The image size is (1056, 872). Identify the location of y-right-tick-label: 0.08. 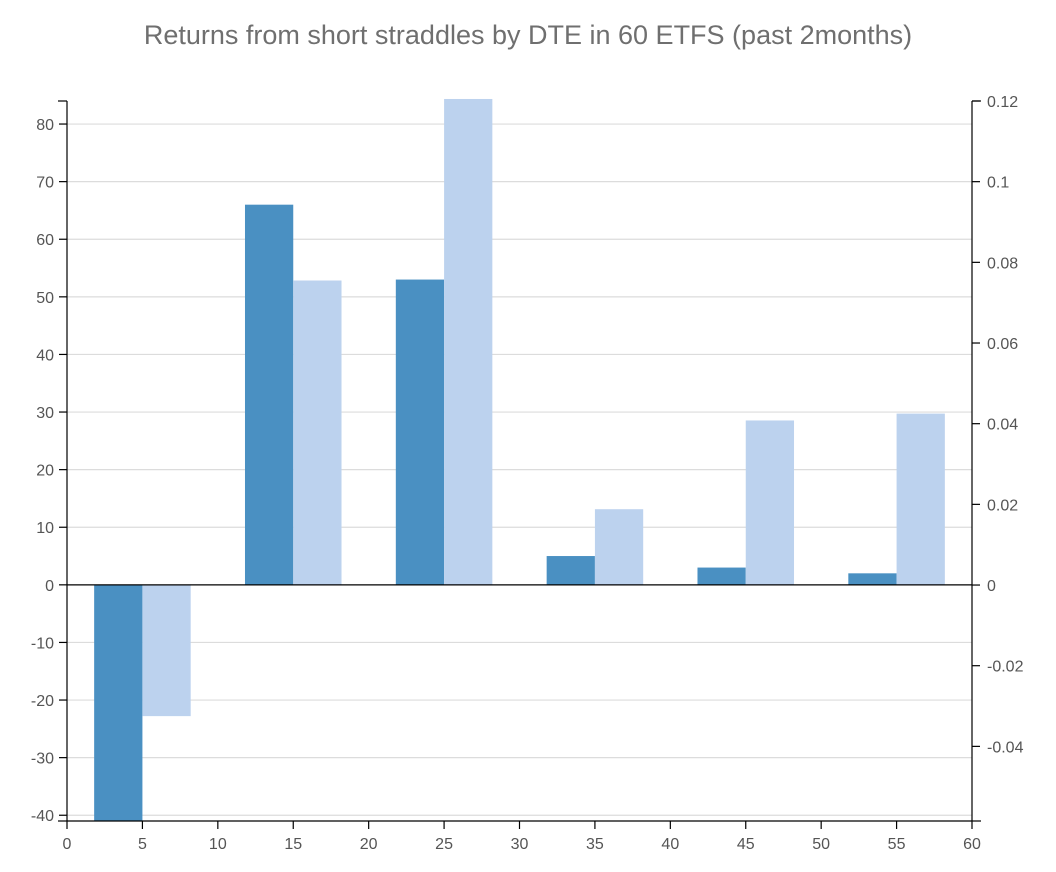
(1002, 263).